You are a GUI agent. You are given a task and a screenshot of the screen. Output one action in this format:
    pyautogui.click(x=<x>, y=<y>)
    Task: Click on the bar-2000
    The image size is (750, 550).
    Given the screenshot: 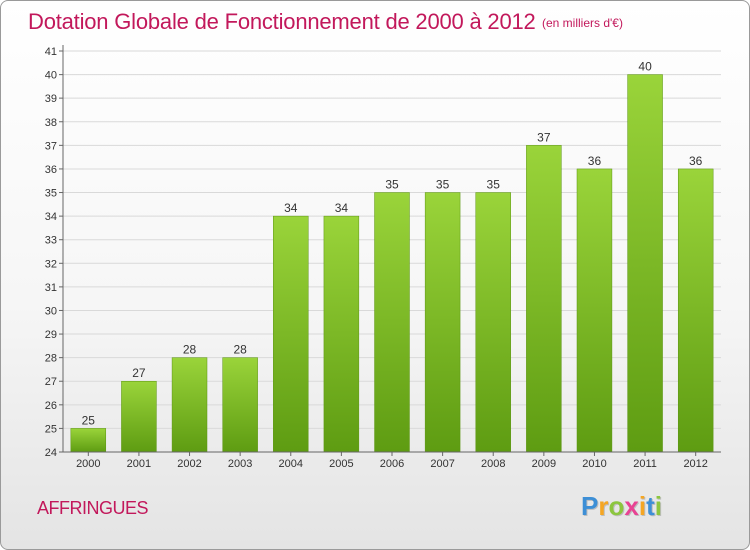 What is the action you would take?
    pyautogui.click(x=88, y=440)
    